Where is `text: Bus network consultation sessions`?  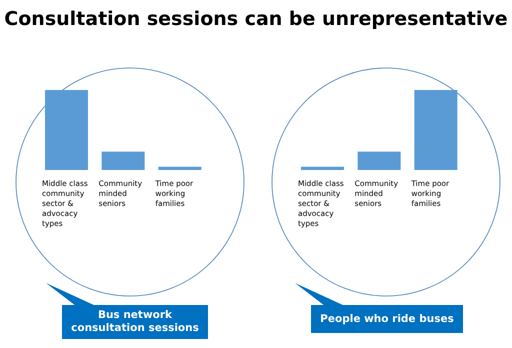
text: Bus network consultation sessions is located at coordinates (135, 322).